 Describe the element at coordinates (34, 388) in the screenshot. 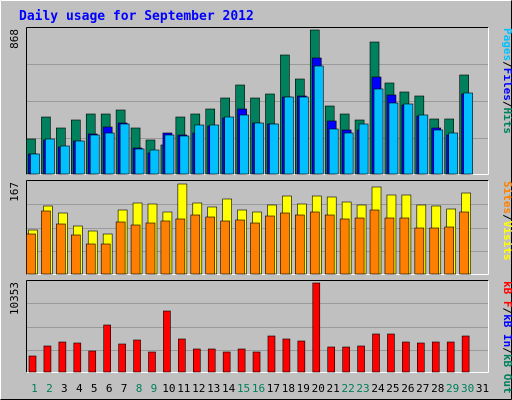

I see `day-label: 1` at that location.